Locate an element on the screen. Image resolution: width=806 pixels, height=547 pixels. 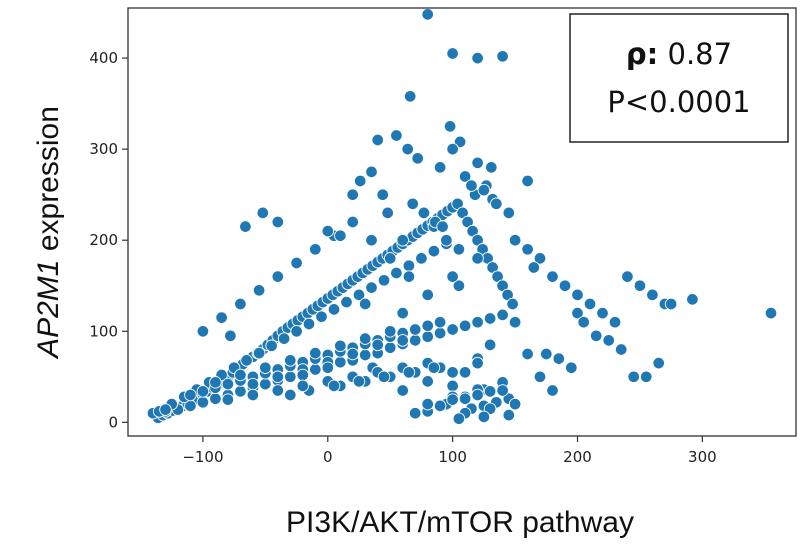
y-axis-label: AP2M1 expression is located at coordinates (48, 233).